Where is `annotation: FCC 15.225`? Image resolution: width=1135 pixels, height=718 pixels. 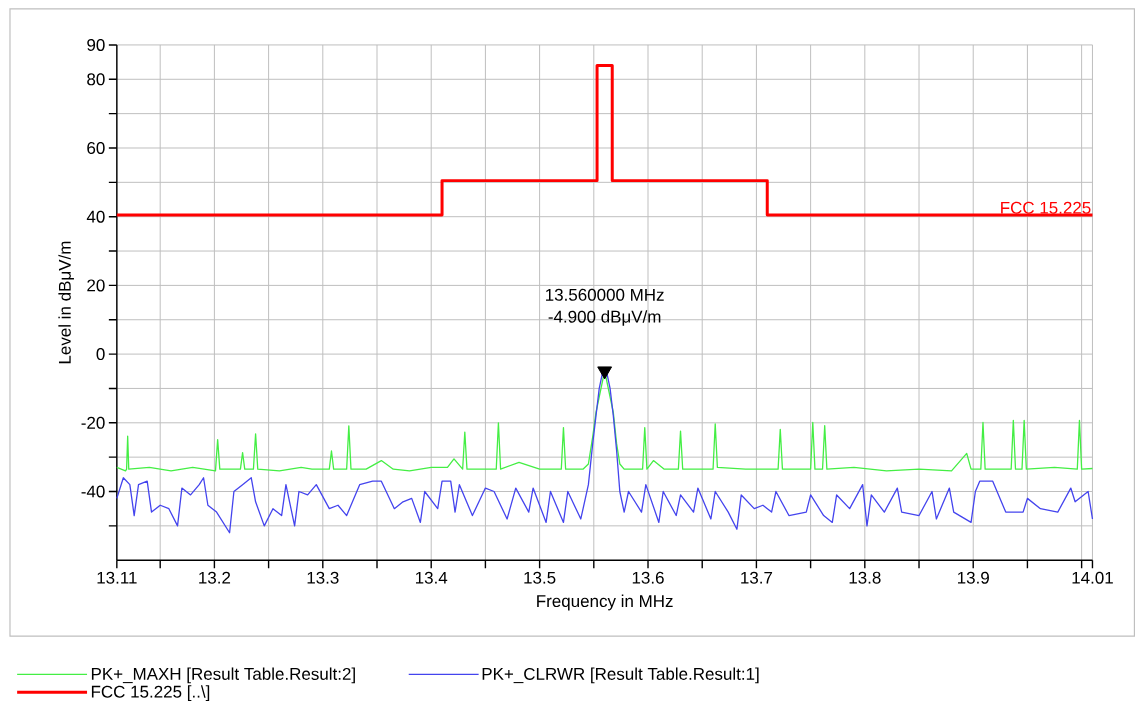
annotation: FCC 15.225 is located at coordinates (1046, 207).